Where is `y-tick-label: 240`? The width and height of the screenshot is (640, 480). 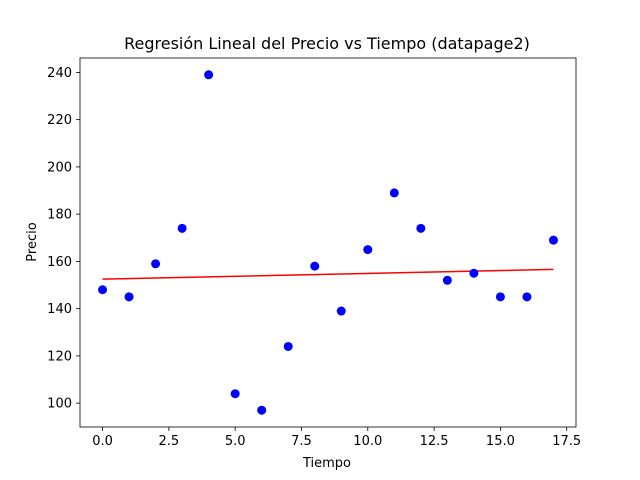 y-tick-label: 240 is located at coordinates (59, 73).